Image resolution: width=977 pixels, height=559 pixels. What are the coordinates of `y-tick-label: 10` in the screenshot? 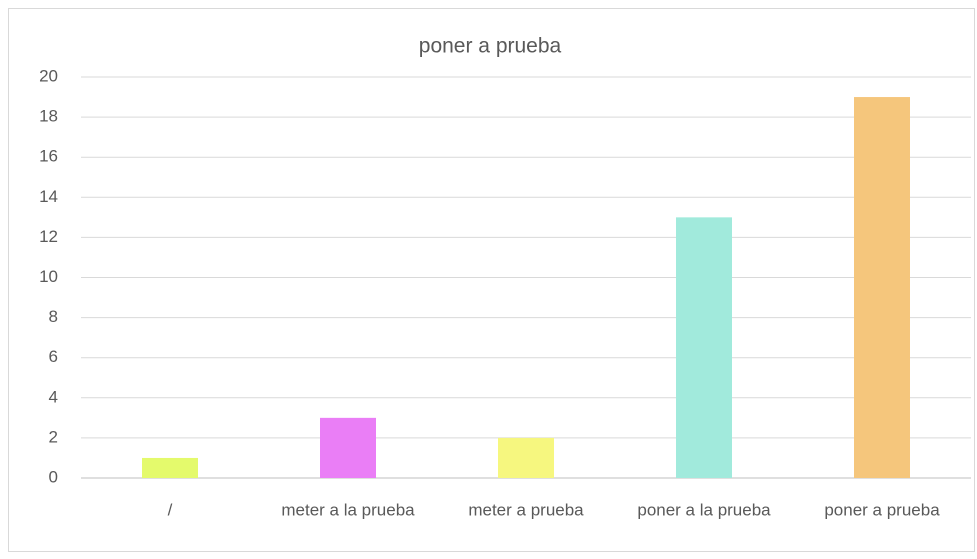 It's located at (48, 276).